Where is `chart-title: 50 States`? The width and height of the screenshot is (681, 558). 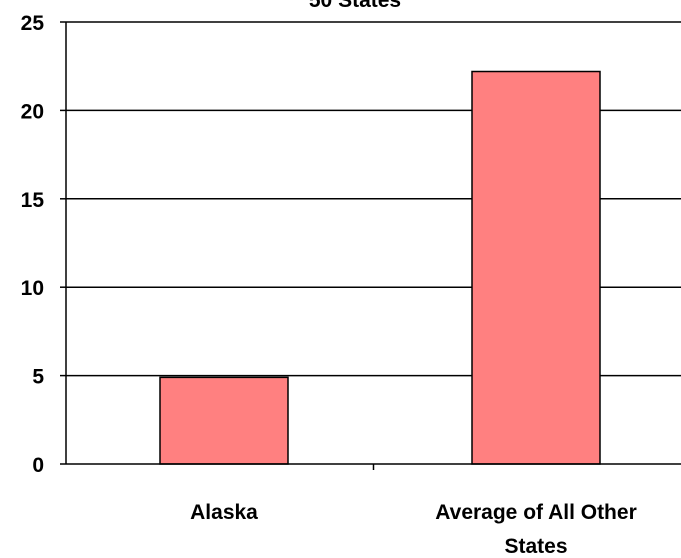
chart-title: 50 States is located at coordinates (355, 6).